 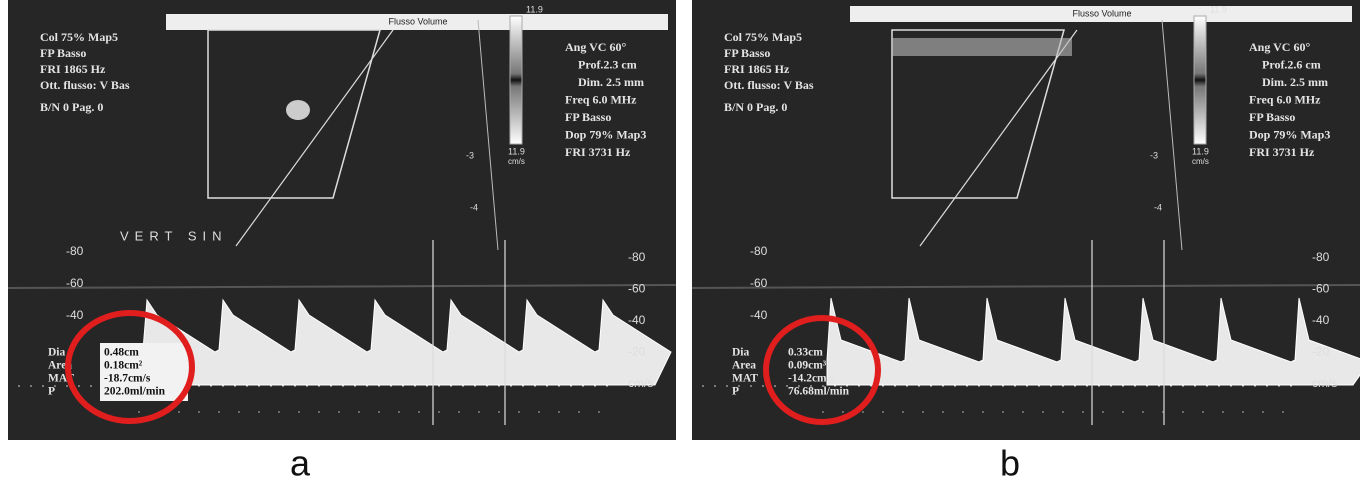 I want to click on measurement-value: -18.7cm/s, so click(x=127, y=379).